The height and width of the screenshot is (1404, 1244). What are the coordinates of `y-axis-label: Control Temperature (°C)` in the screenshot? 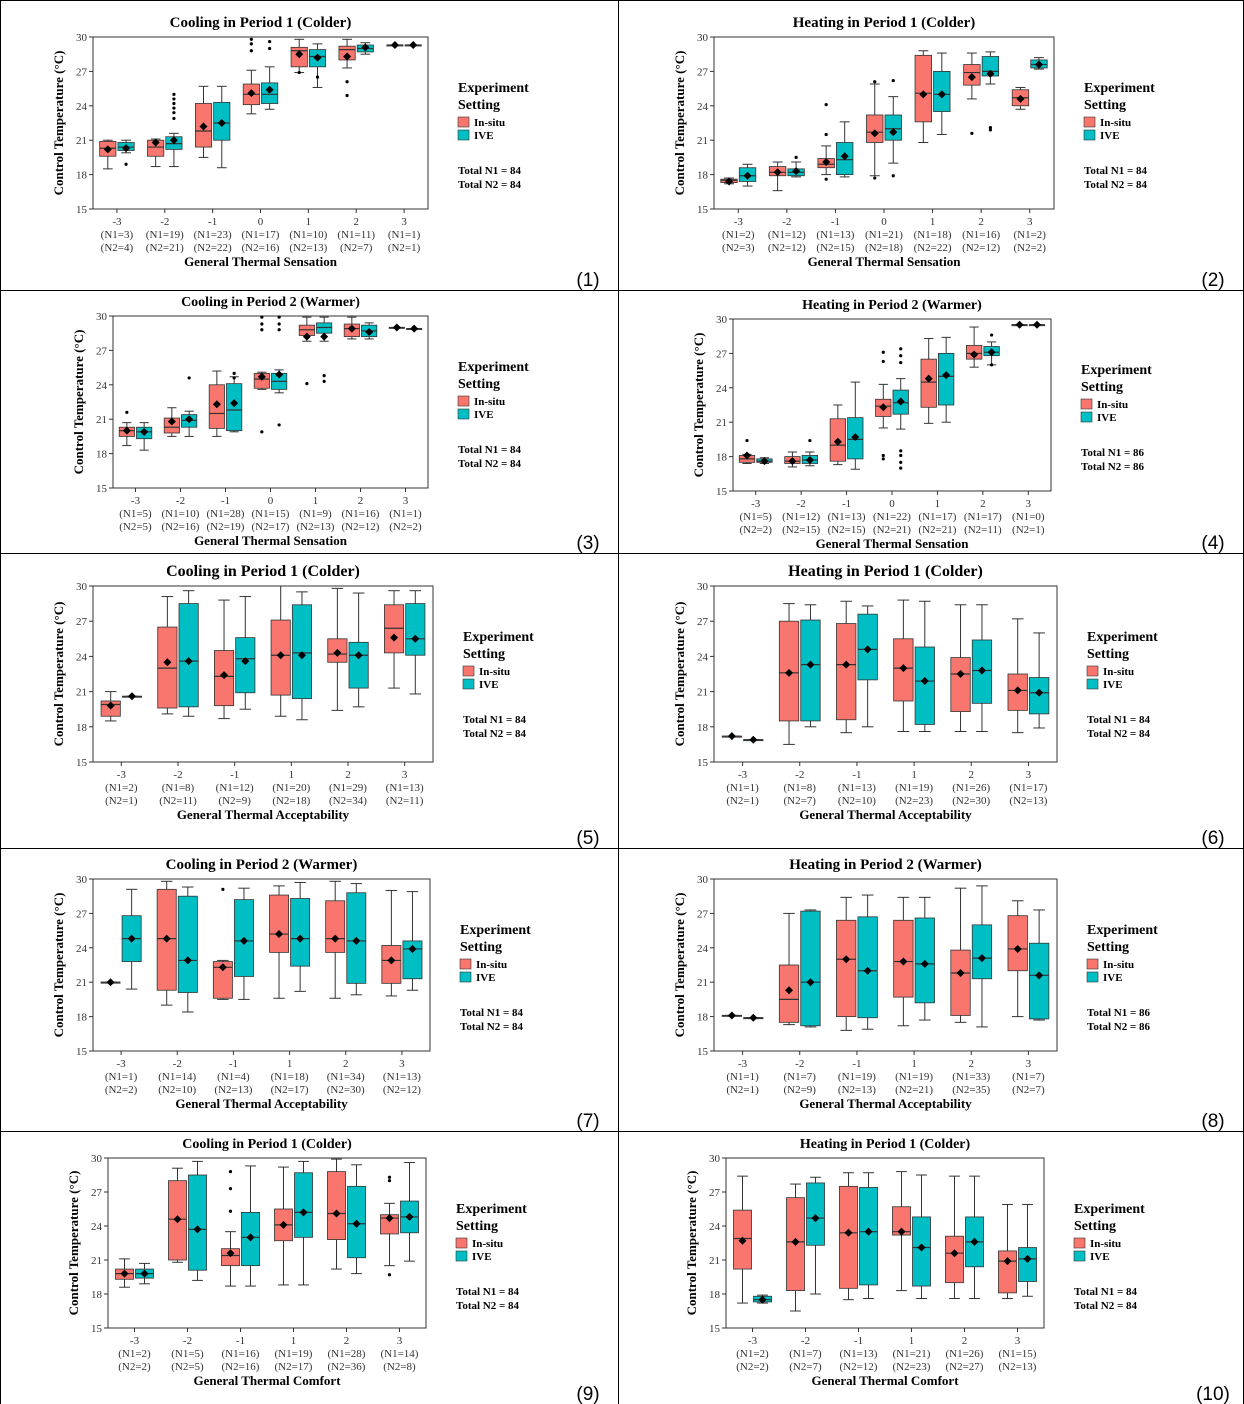 It's located at (58, 965).